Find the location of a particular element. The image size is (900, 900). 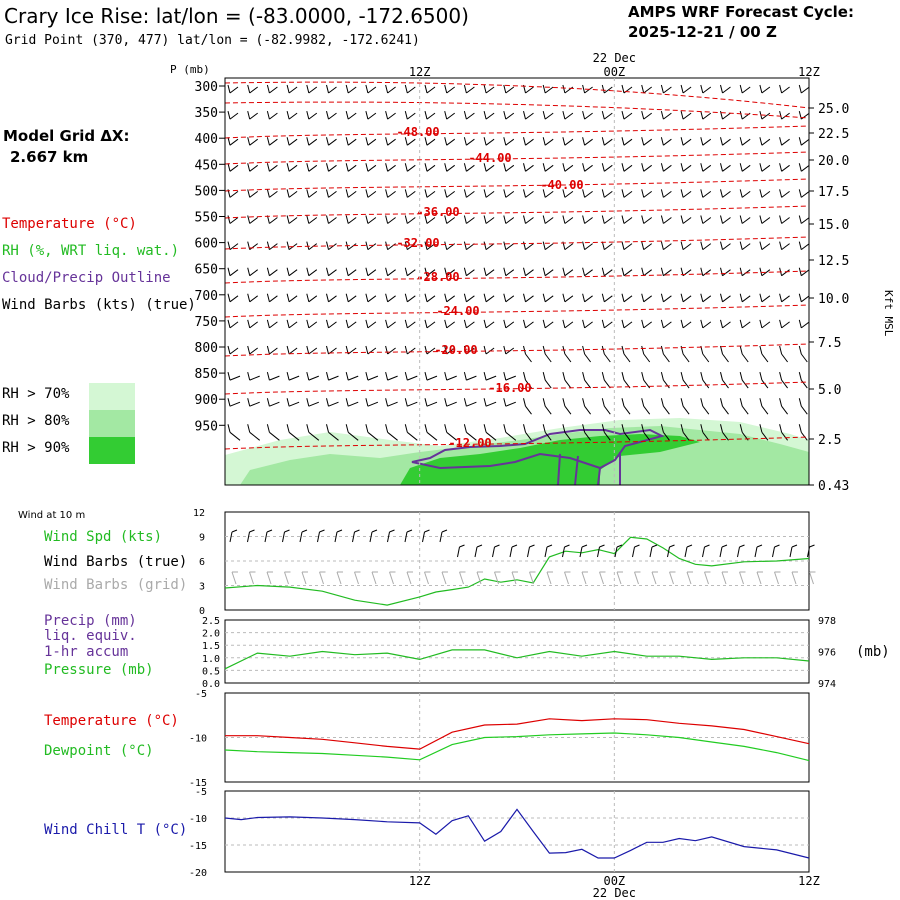

pressure-tick-label: 950 is located at coordinates (206, 426).